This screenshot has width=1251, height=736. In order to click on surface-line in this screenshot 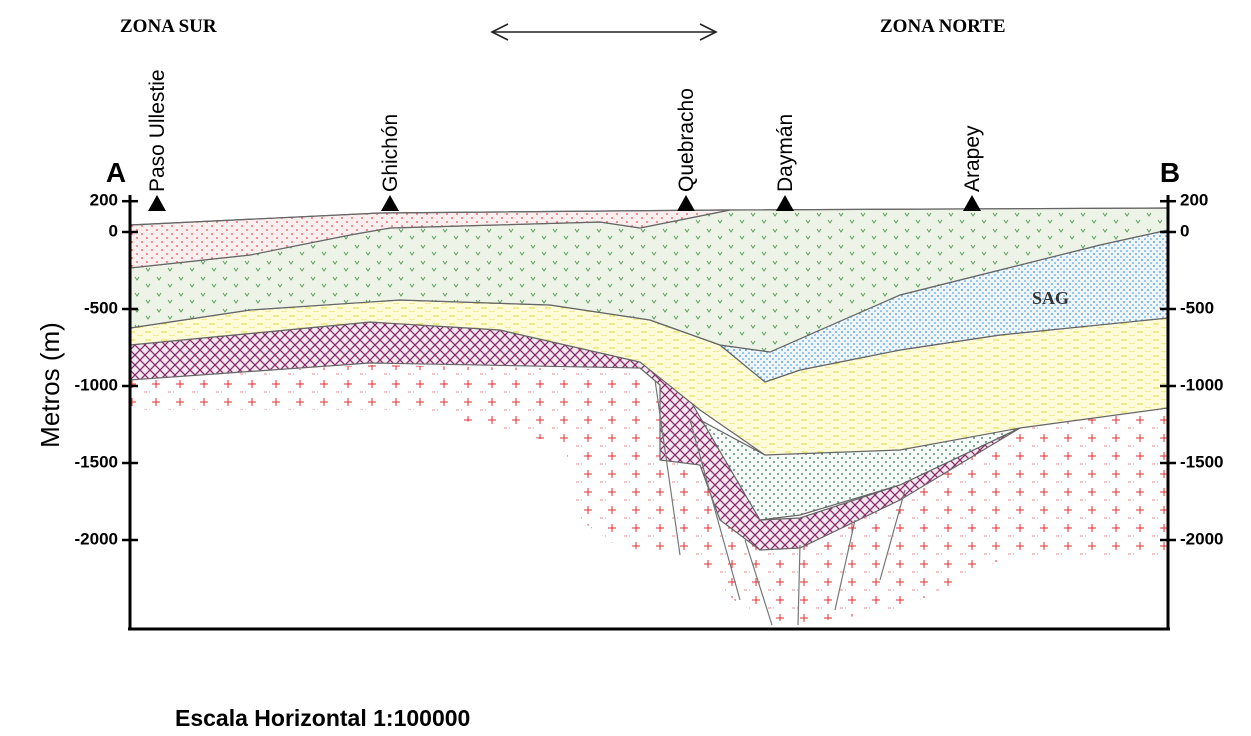, I will do `click(649, 216)`.